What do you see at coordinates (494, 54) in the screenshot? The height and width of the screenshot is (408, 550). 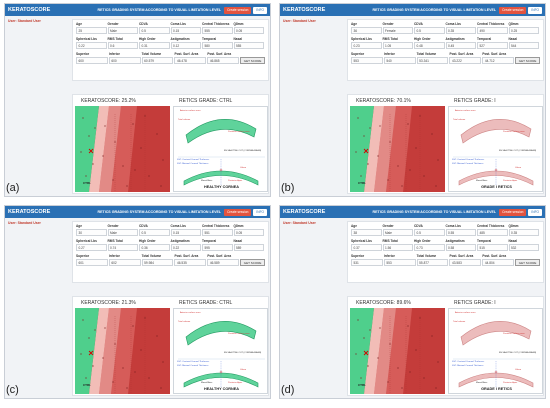 I see `field-label: Post. Surf. Area` at bounding box center [494, 54].